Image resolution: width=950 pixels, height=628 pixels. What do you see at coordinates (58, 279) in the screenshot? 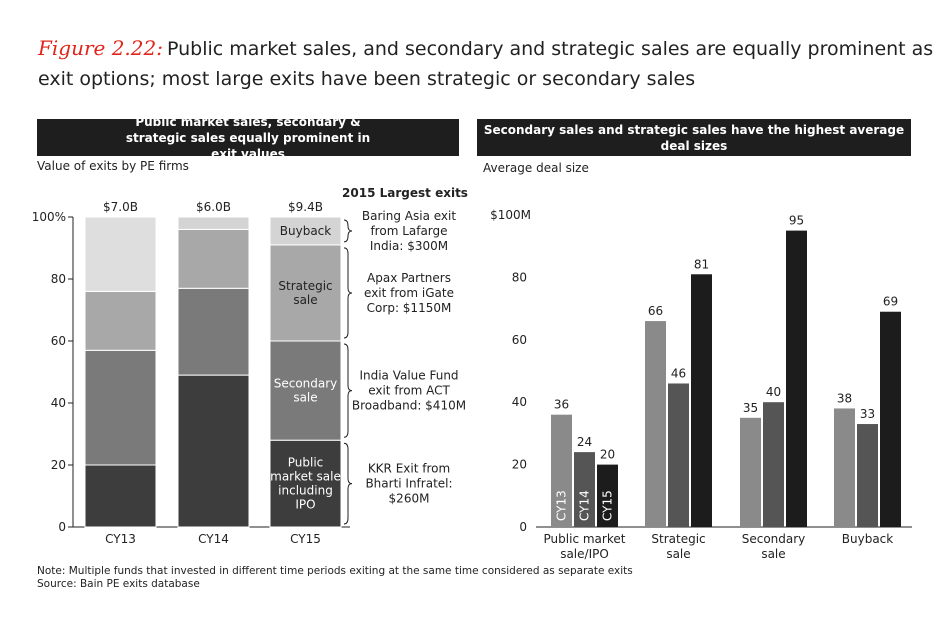
I see `left-y-tick-label: 80` at bounding box center [58, 279].